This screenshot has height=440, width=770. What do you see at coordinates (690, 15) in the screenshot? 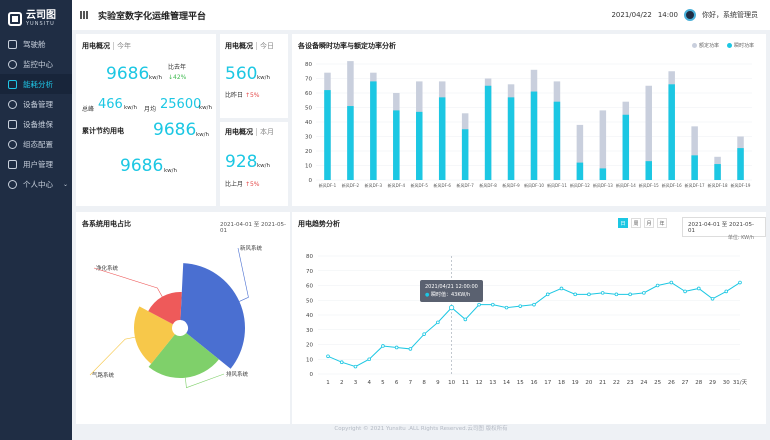
I see `avatar` at bounding box center [690, 15].